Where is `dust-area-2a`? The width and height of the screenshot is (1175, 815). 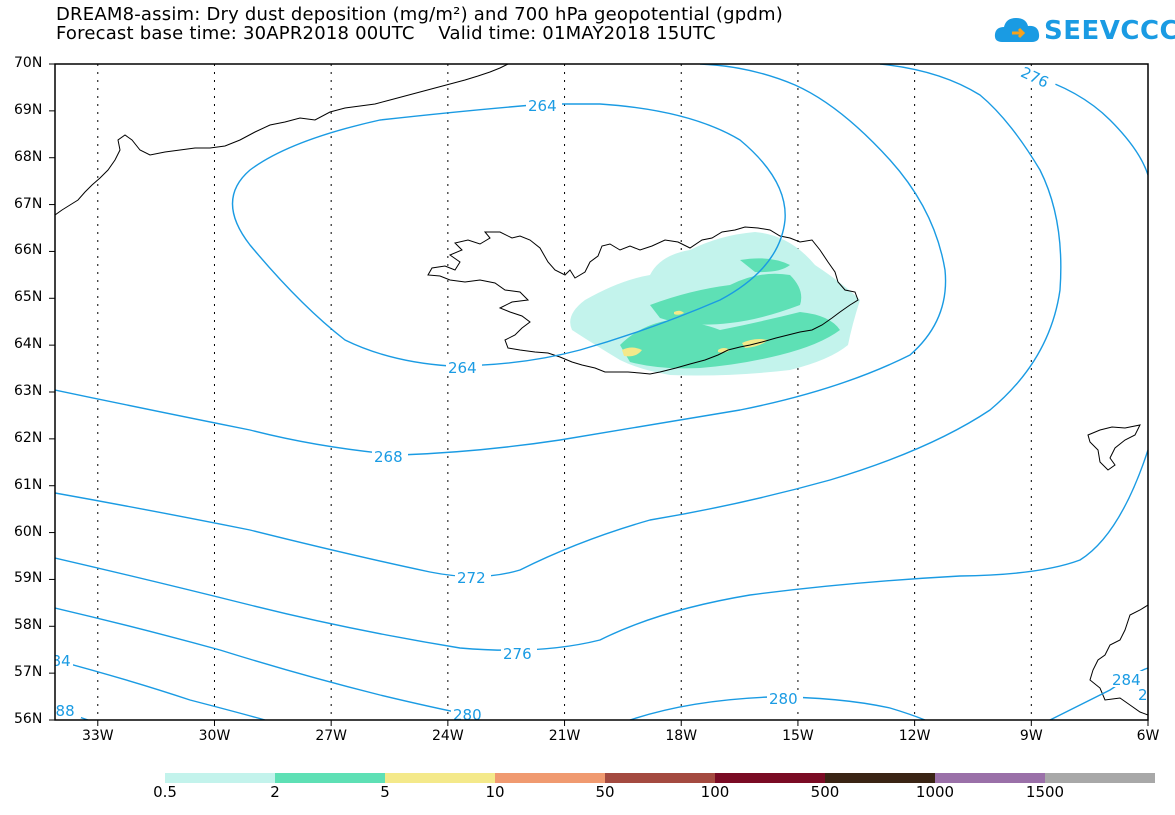
dust-area-2a is located at coordinates (726, 299).